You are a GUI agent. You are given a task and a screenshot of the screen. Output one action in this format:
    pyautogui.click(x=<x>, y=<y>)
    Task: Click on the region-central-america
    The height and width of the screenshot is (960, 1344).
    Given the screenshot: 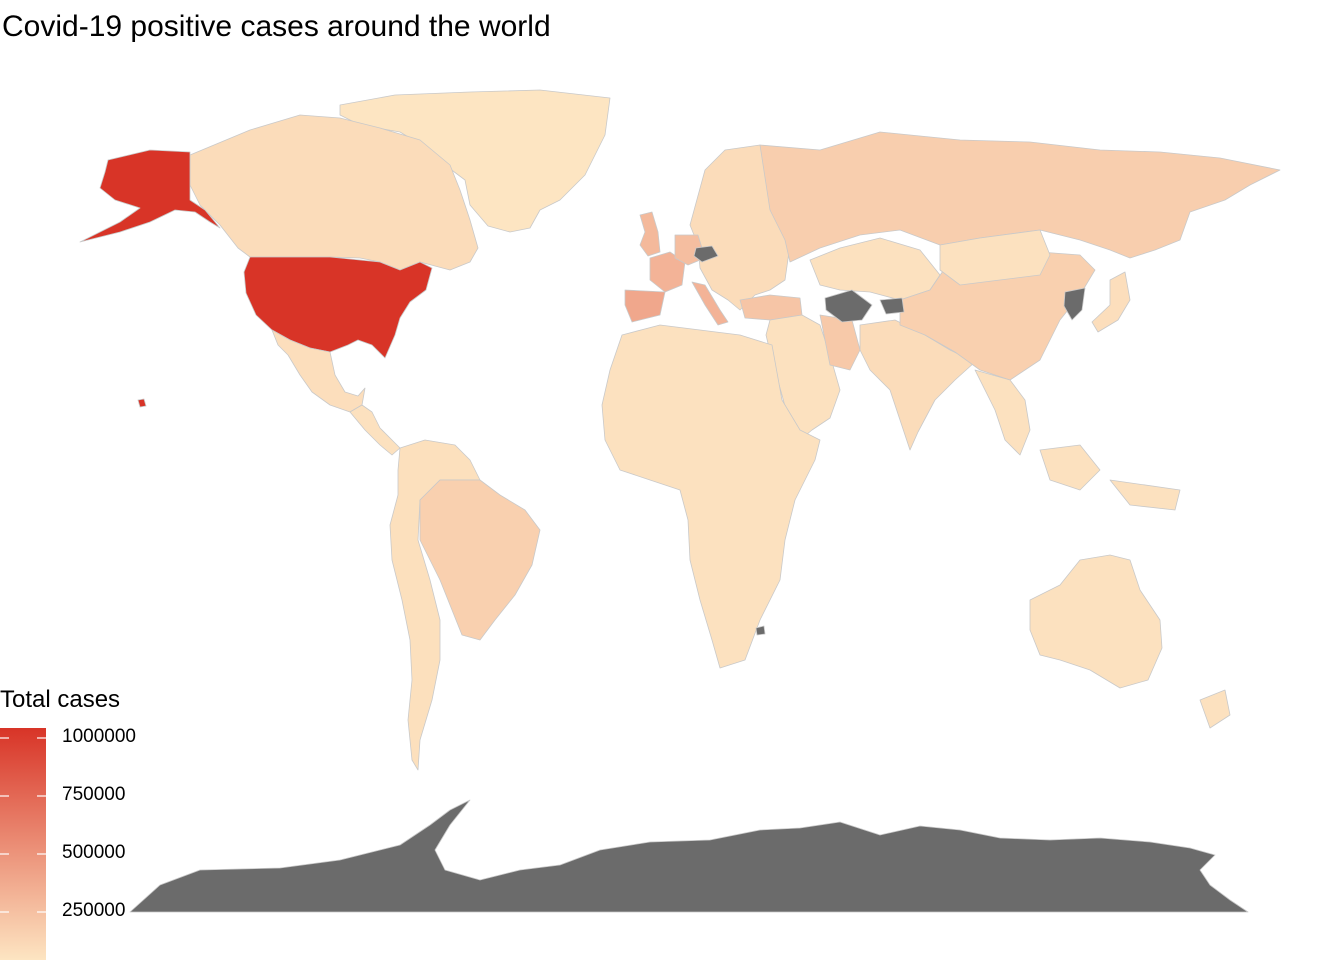 What is the action you would take?
    pyautogui.click(x=375, y=430)
    